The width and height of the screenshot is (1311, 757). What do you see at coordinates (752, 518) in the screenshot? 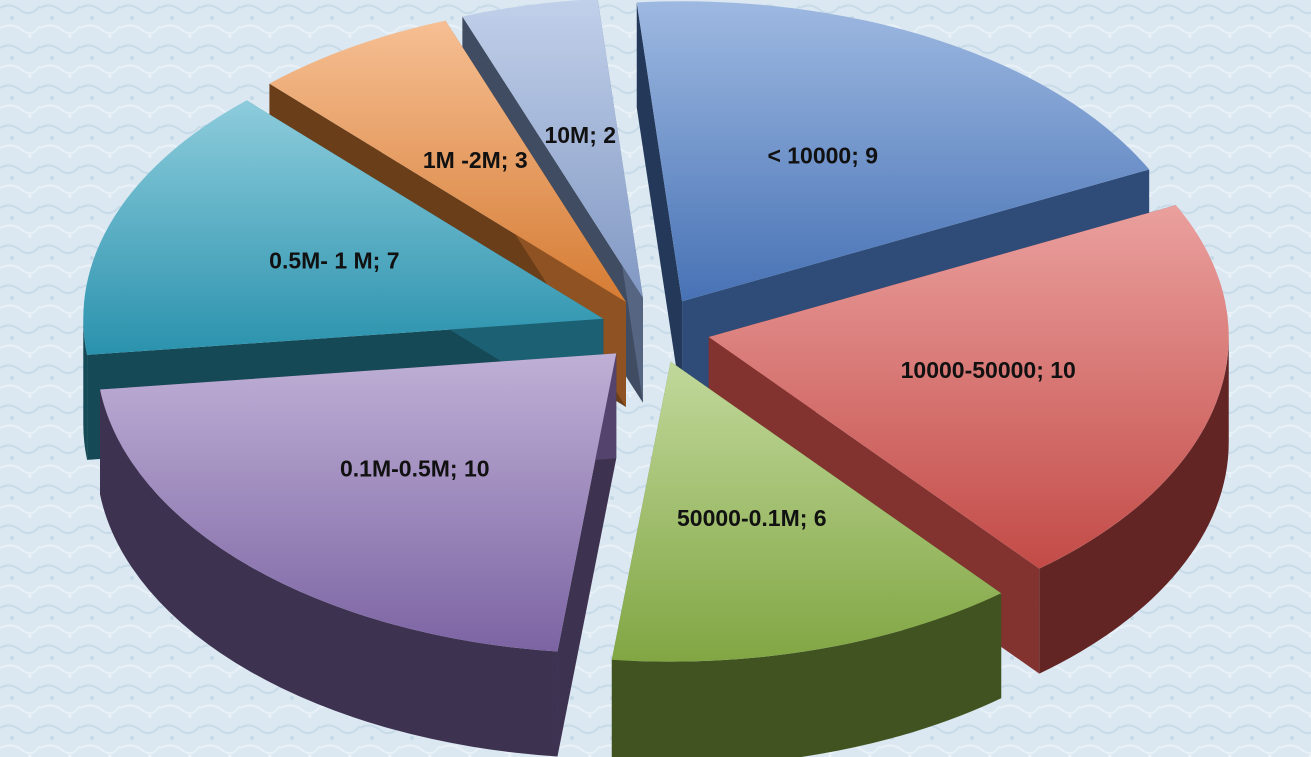
I see `slice-data-label: 50000-0.1M; 6` at bounding box center [752, 518].